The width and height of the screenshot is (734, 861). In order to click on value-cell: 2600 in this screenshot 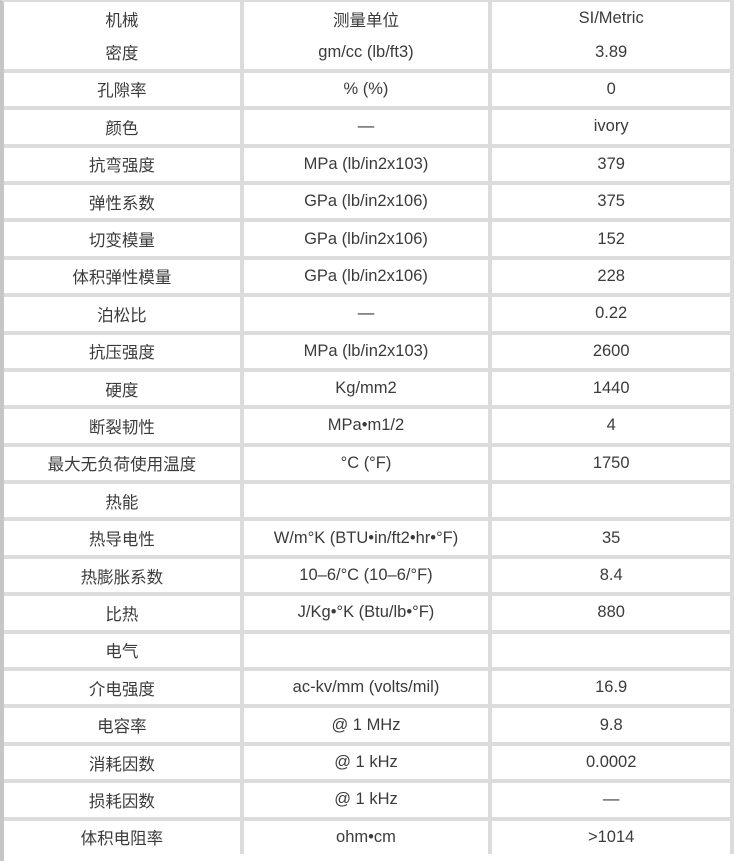, I will do `click(613, 353)`.